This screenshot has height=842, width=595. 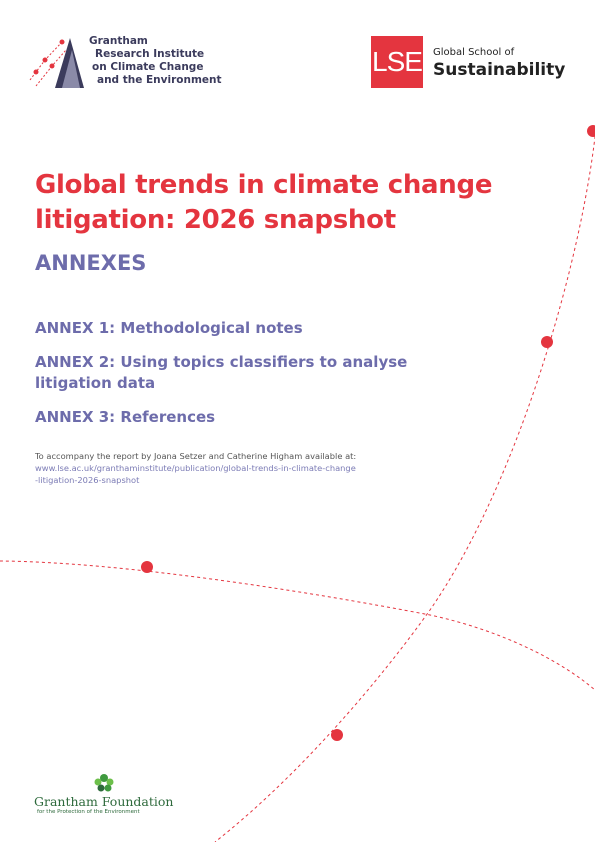 I want to click on logo-line: Research Institute, so click(x=150, y=54).